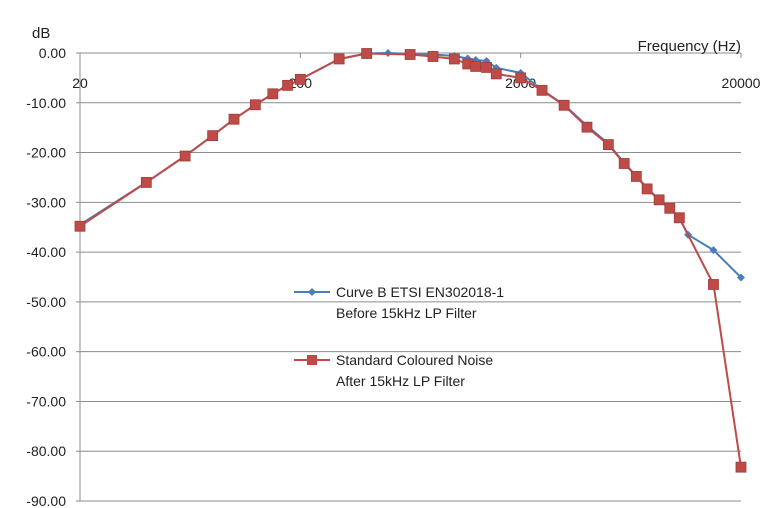 This screenshot has height=508, width=770. What do you see at coordinates (406, 313) in the screenshot?
I see `legend-label: Before 15kHz LP Filter` at bounding box center [406, 313].